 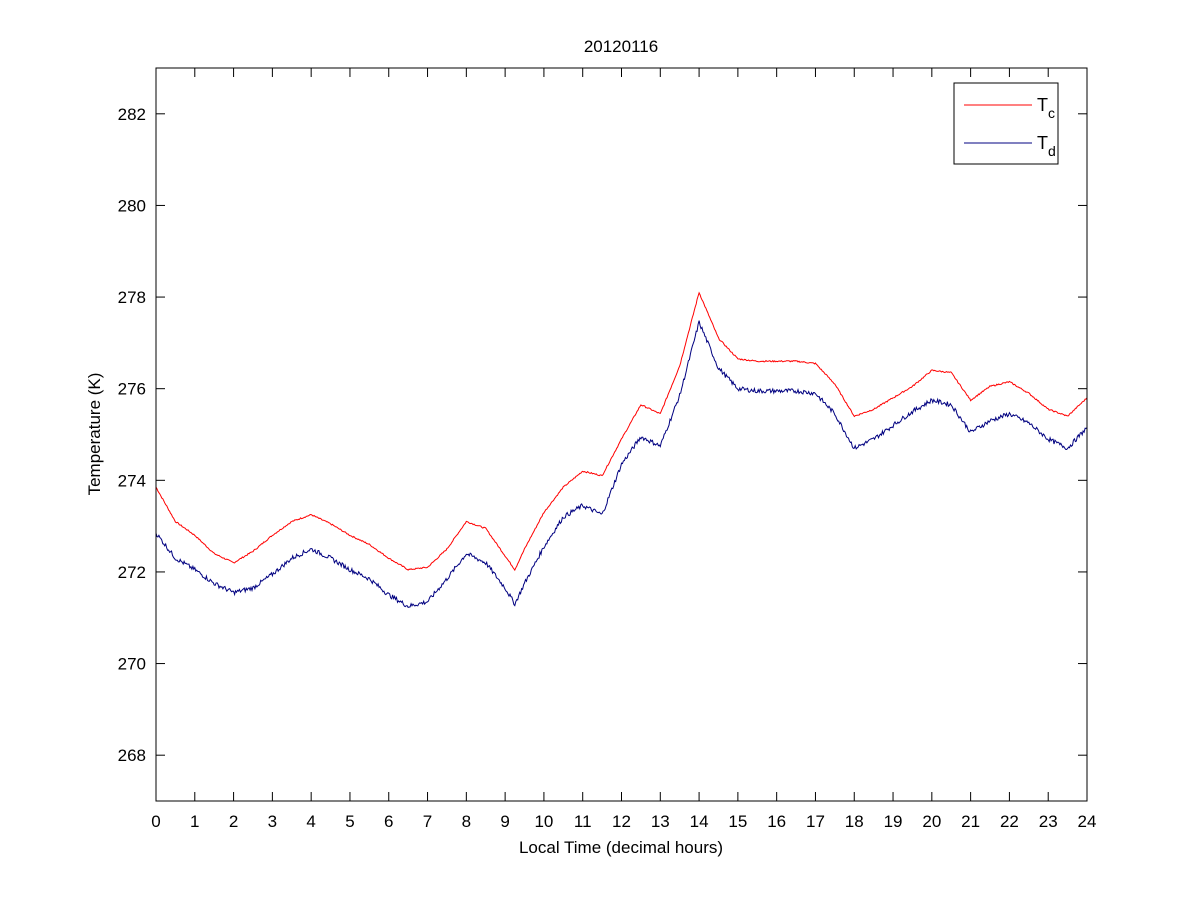 I want to click on x-tick-label: 8, so click(x=466, y=821).